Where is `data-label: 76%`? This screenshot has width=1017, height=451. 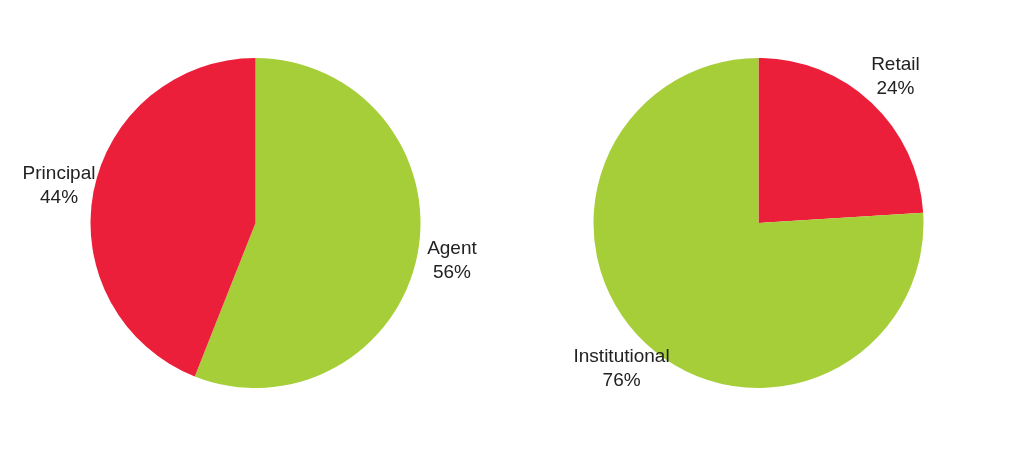 data-label: 76% is located at coordinates (621, 380).